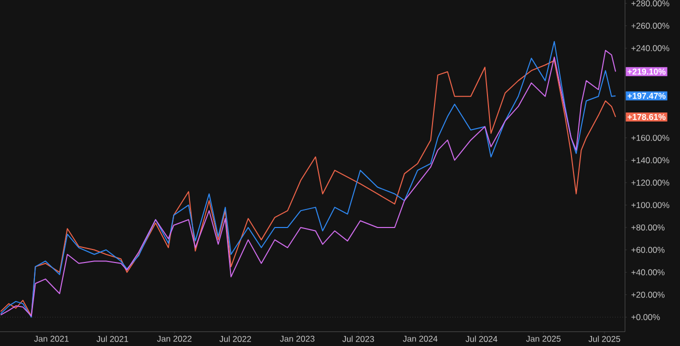 This screenshot has width=680, height=346. Describe the element at coordinates (647, 71) in the screenshot. I see `annotation: +219.10%` at that location.